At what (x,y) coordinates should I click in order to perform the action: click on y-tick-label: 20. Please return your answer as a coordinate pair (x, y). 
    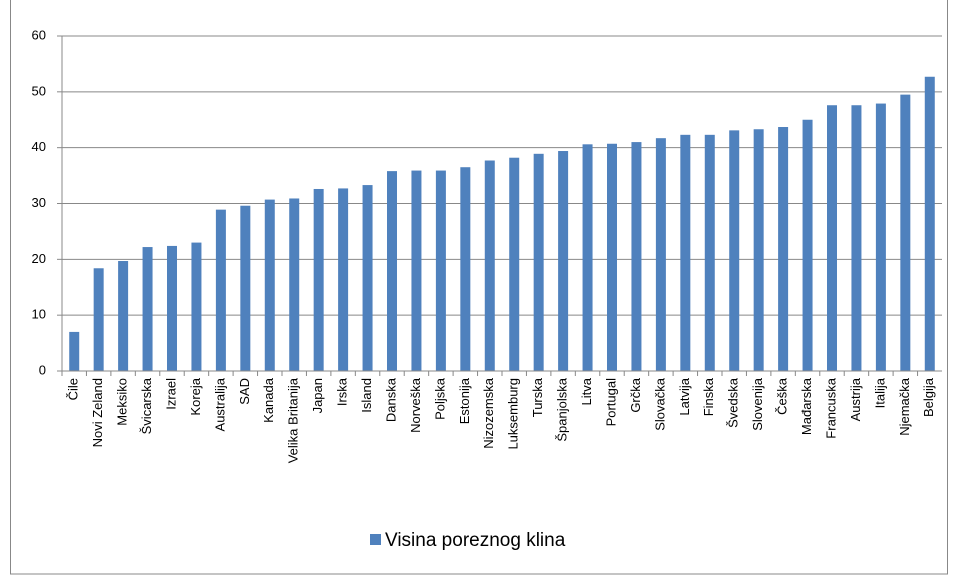
    Looking at the image, I should click on (39, 258).